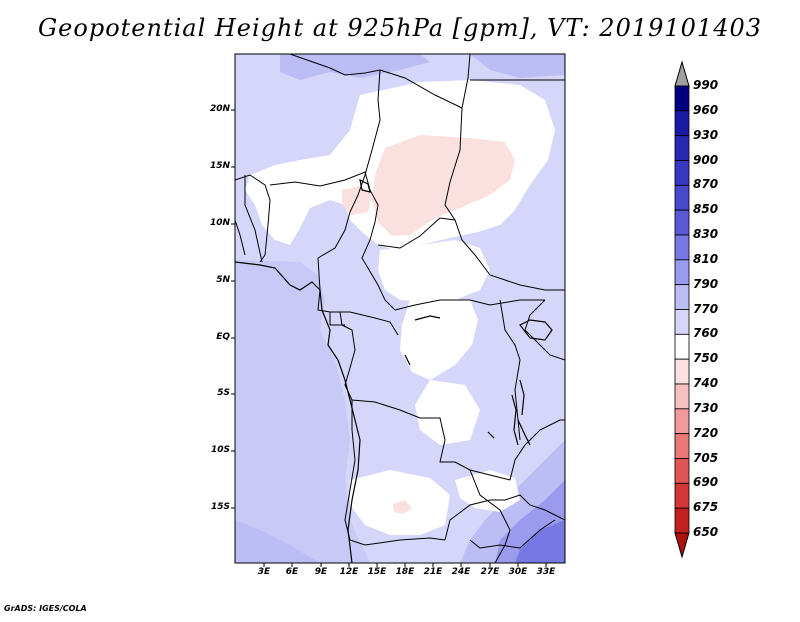 The image size is (800, 622). I want to click on colorbar-level-label: 960, so click(706, 109).